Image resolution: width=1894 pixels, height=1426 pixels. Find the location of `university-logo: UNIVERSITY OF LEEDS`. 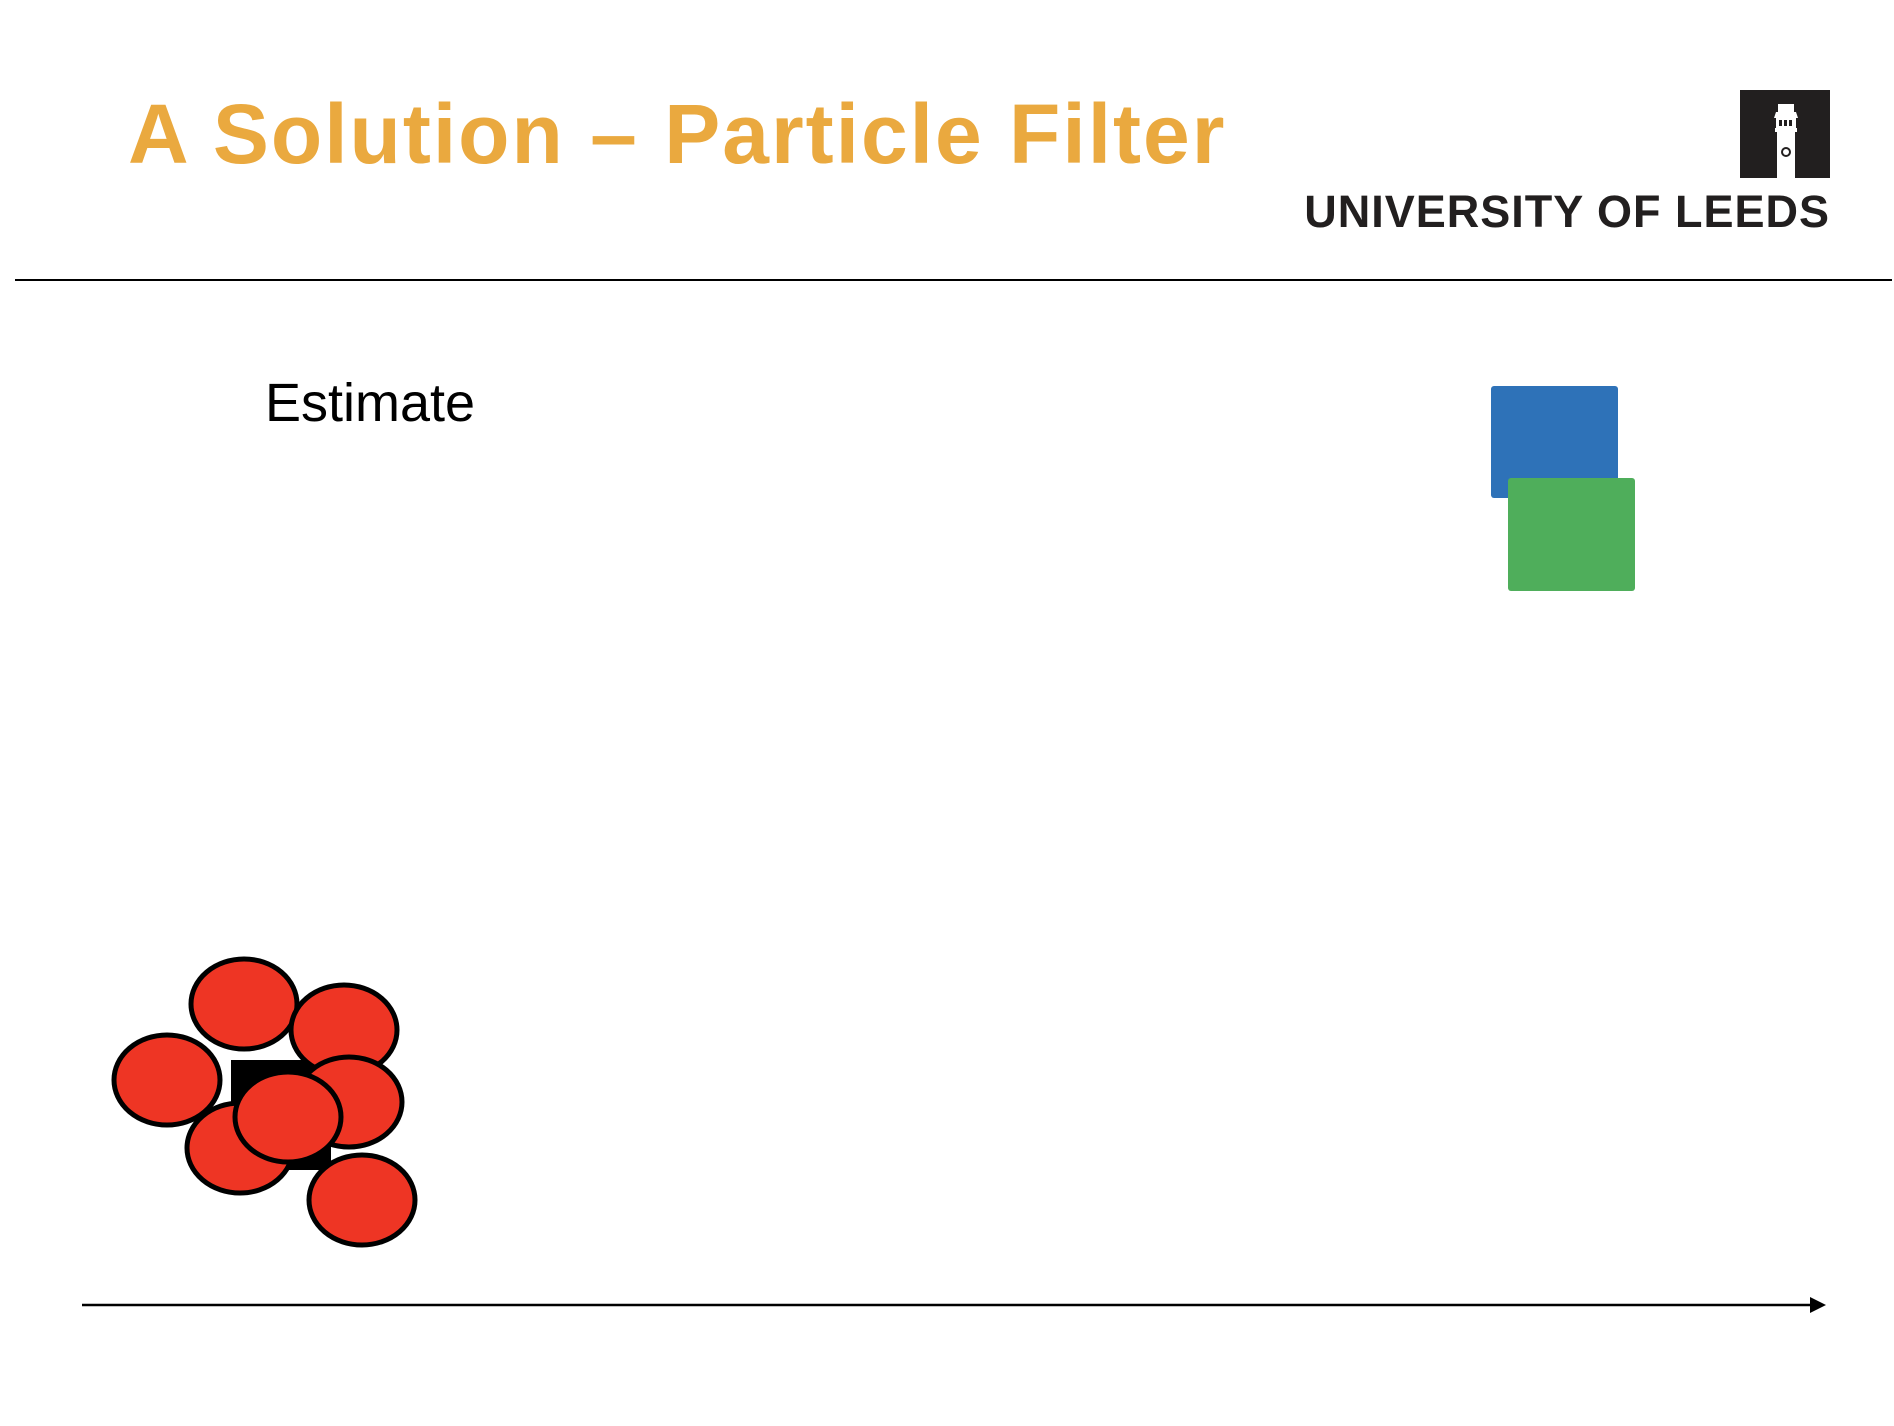

university-logo: UNIVERSITY OF LEEDS is located at coordinates (1572, 165).